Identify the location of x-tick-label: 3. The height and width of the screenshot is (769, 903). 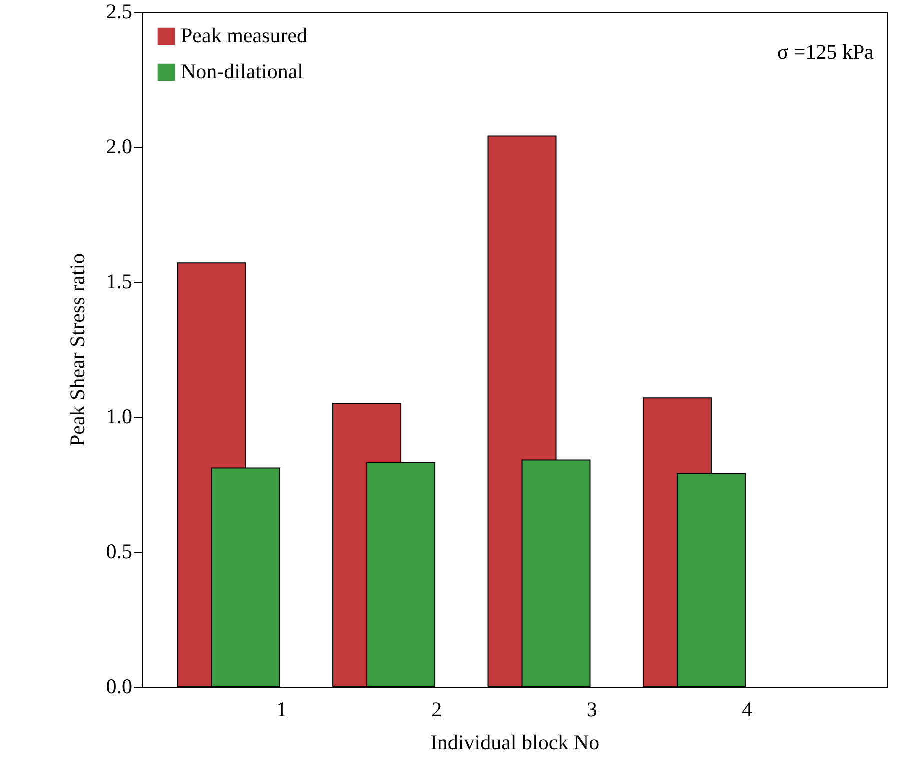
(592, 710).